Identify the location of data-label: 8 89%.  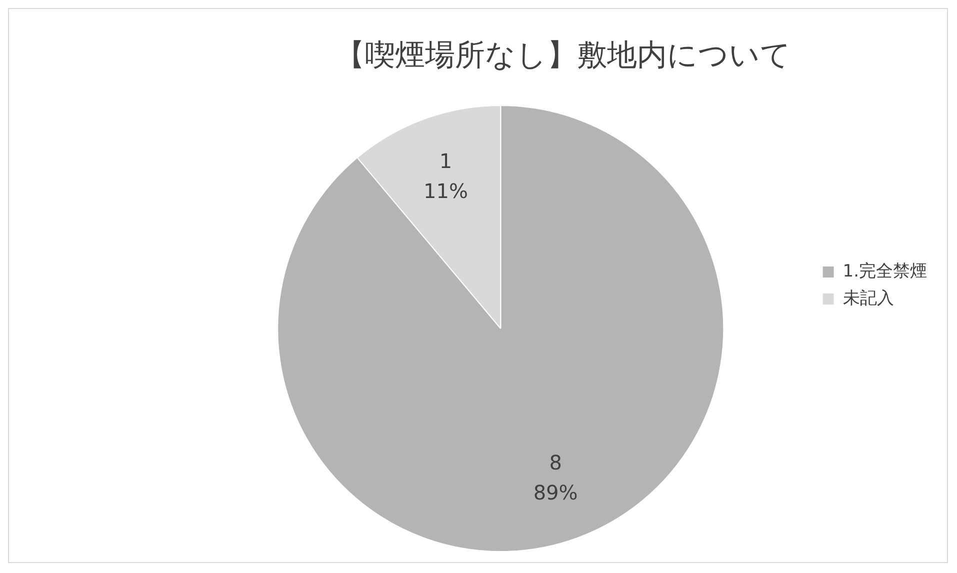
(555, 477).